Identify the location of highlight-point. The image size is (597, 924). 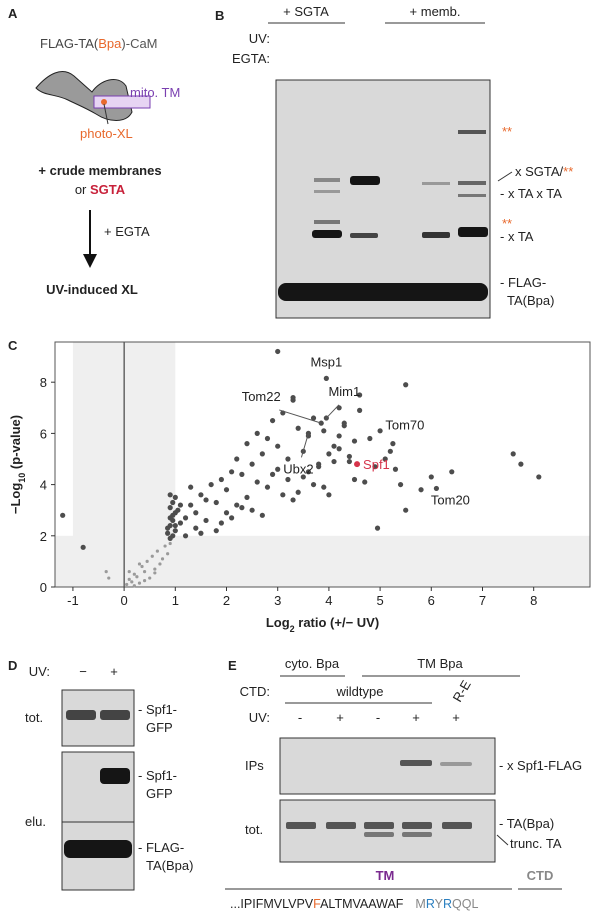
(357, 464).